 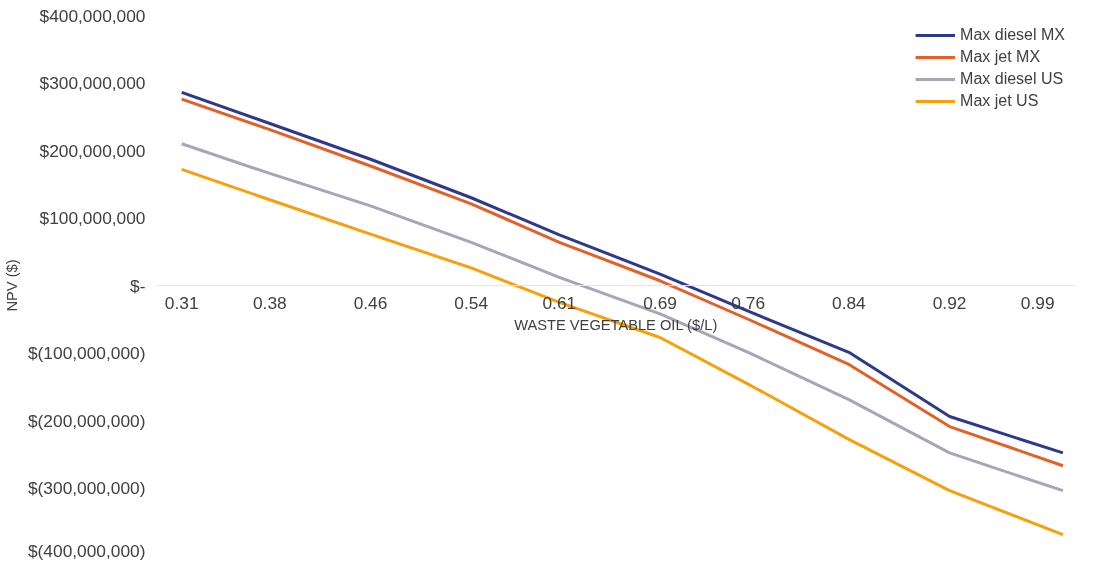 I want to click on y-tick-label: $400,000,000, so click(x=92, y=15).